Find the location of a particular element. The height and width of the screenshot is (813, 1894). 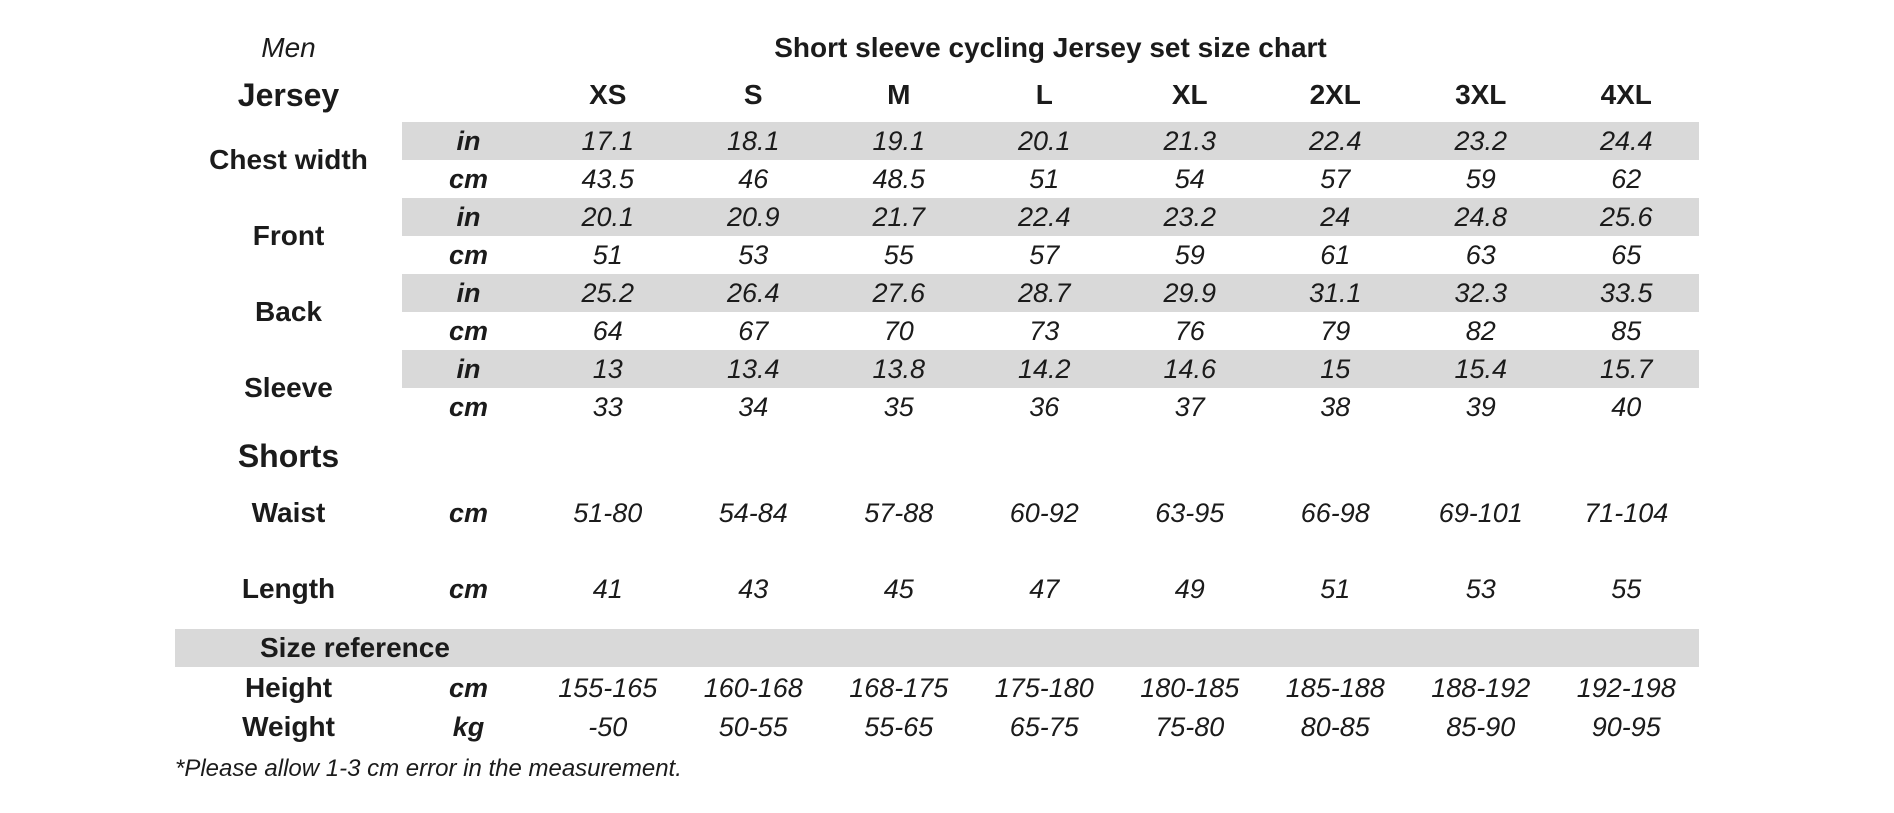

measurement-value: 80-85 is located at coordinates (1335, 726).